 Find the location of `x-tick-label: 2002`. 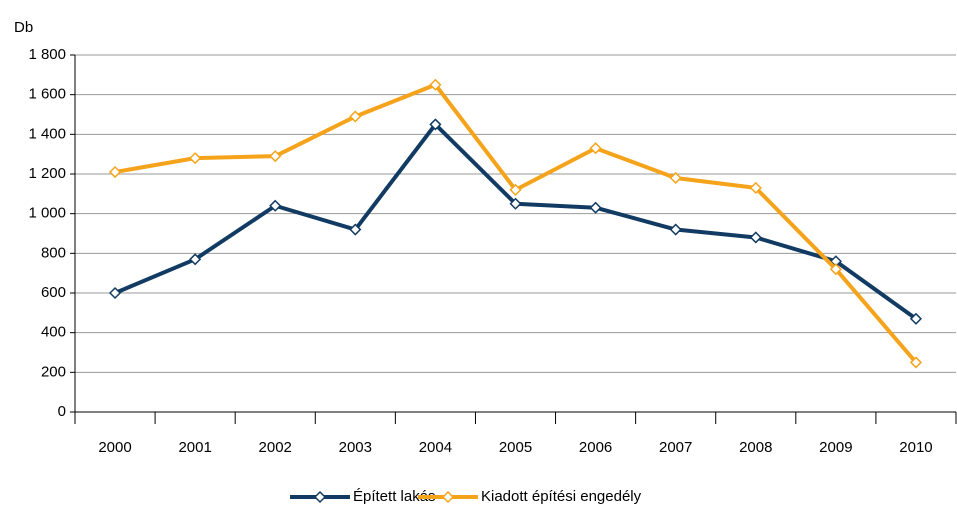

x-tick-label: 2002 is located at coordinates (275, 447).